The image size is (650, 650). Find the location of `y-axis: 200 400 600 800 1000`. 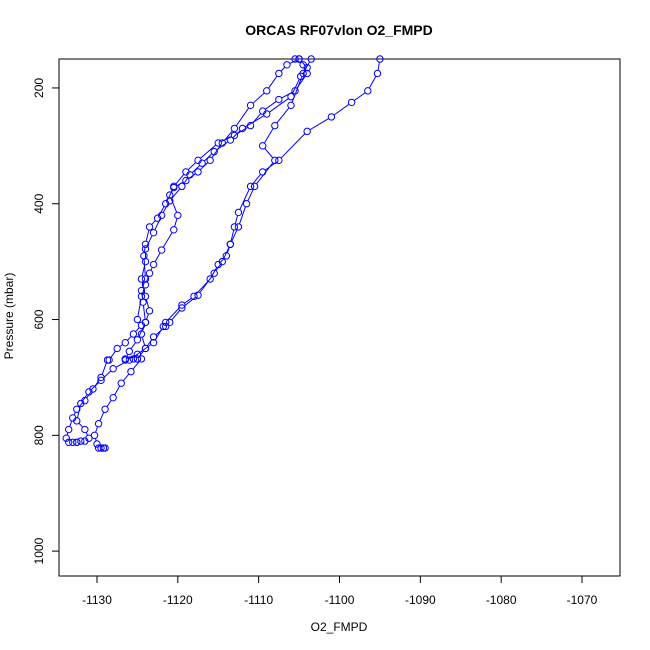

y-axis: 200 400 600 800 1000 is located at coordinates (46, 321).